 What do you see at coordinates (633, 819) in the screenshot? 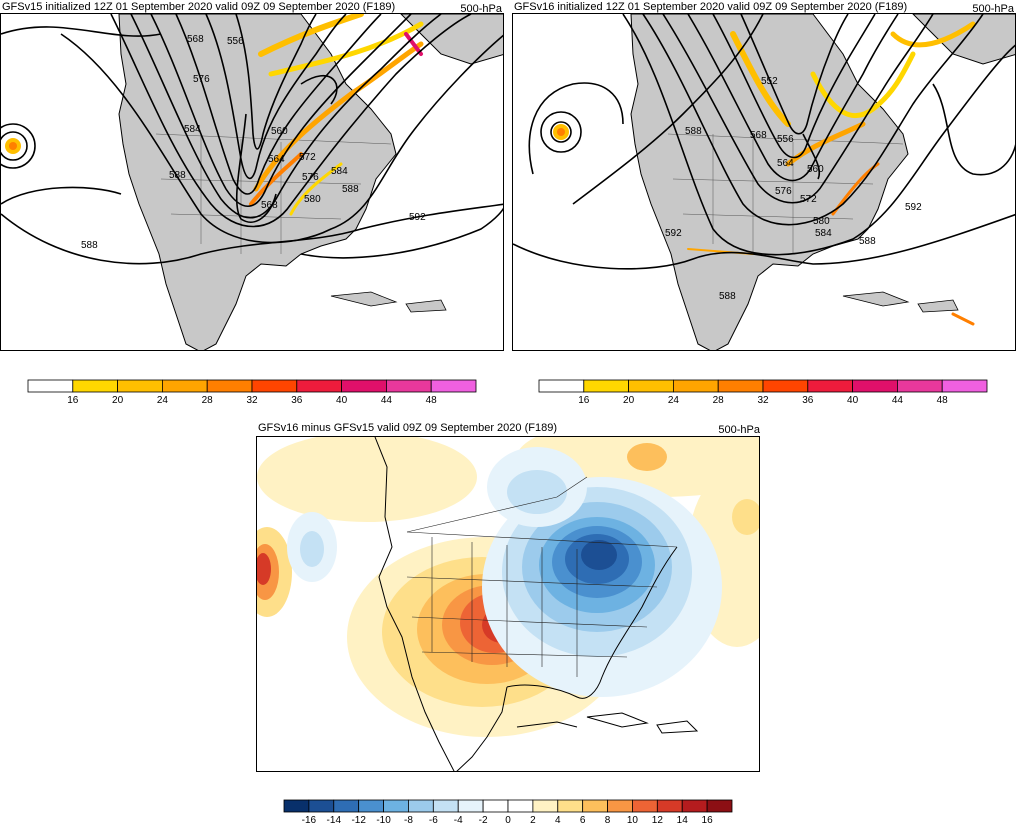
I see `diff-colorbar-tick-label: 10` at bounding box center [633, 819].